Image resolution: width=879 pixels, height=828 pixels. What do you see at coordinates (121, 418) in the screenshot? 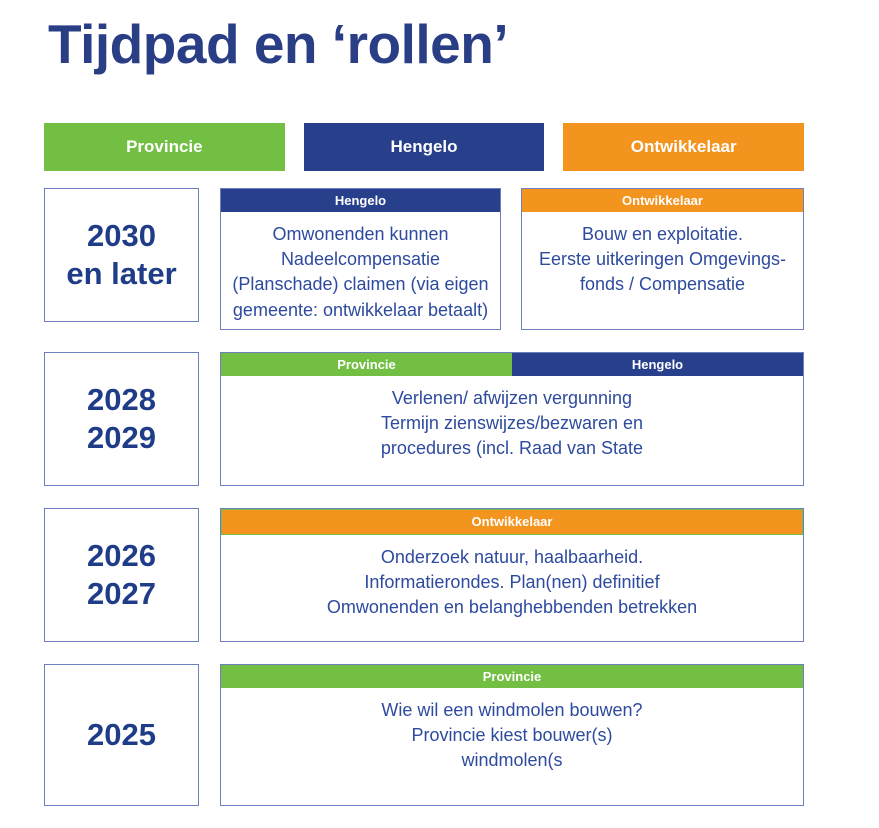
I see `year-box: 2028 2029` at bounding box center [121, 418].